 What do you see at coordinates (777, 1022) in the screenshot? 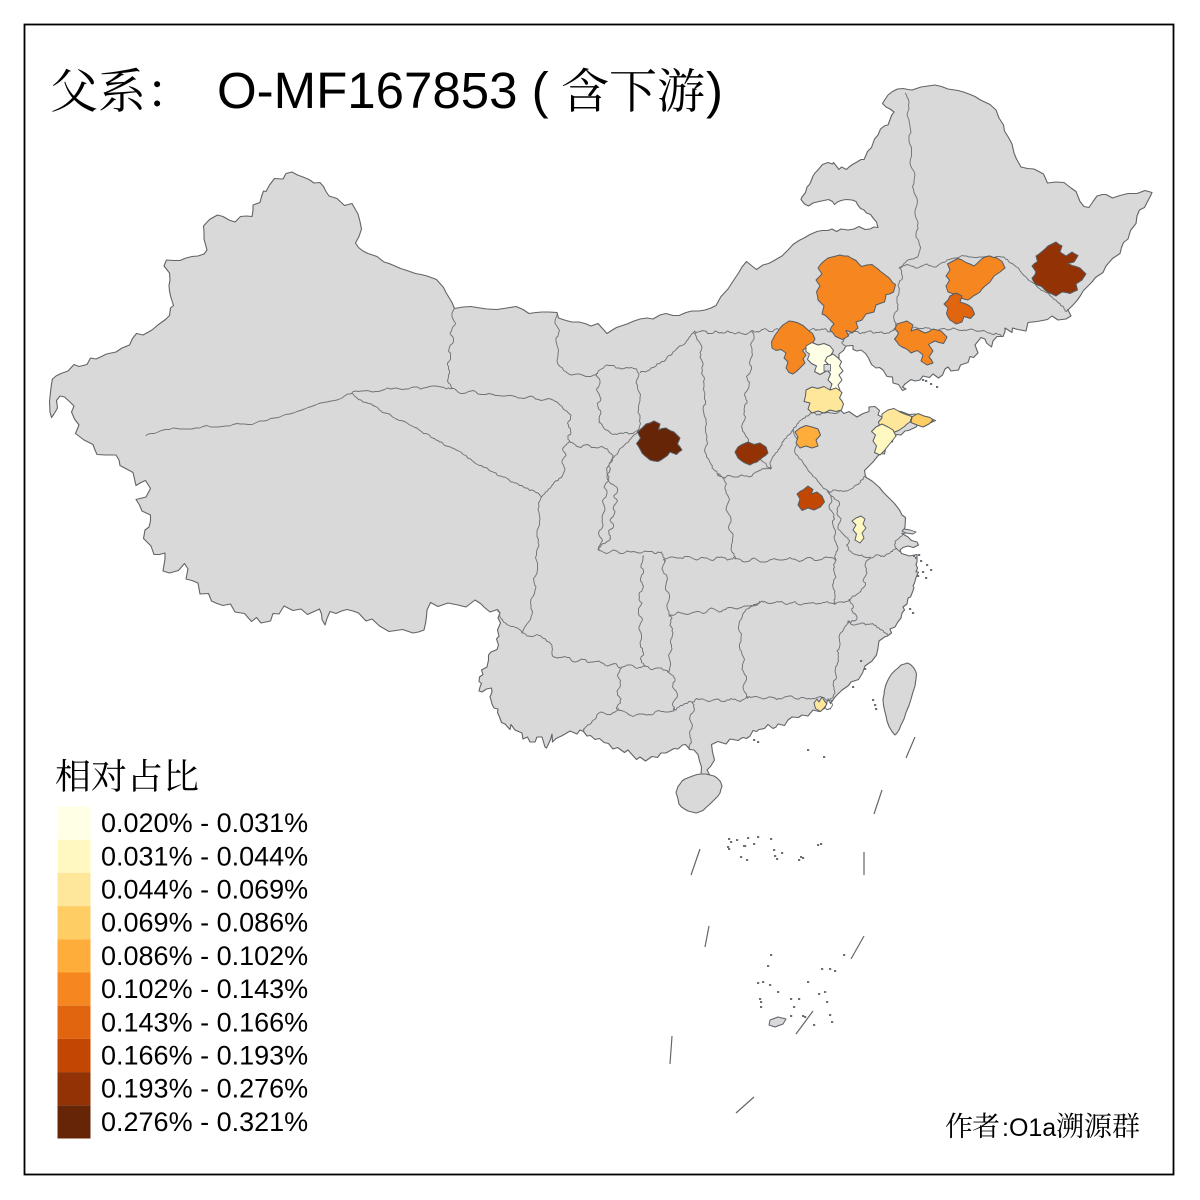
I see `nansha-islet` at bounding box center [777, 1022].